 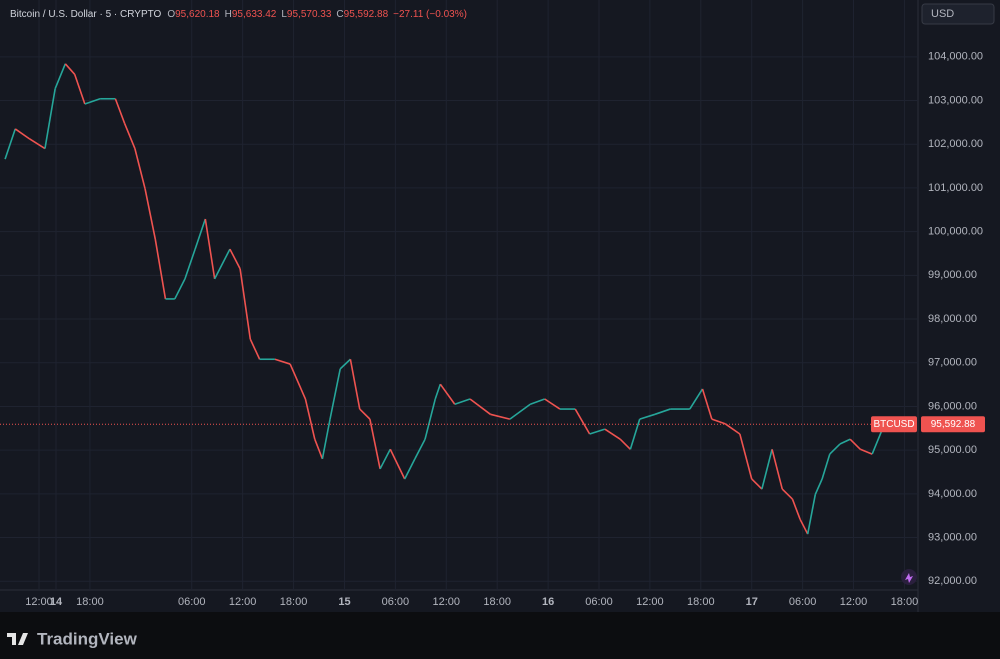 What do you see at coordinates (254, 14) in the screenshot?
I see `ohlc-value: 95,633.42` at bounding box center [254, 14].